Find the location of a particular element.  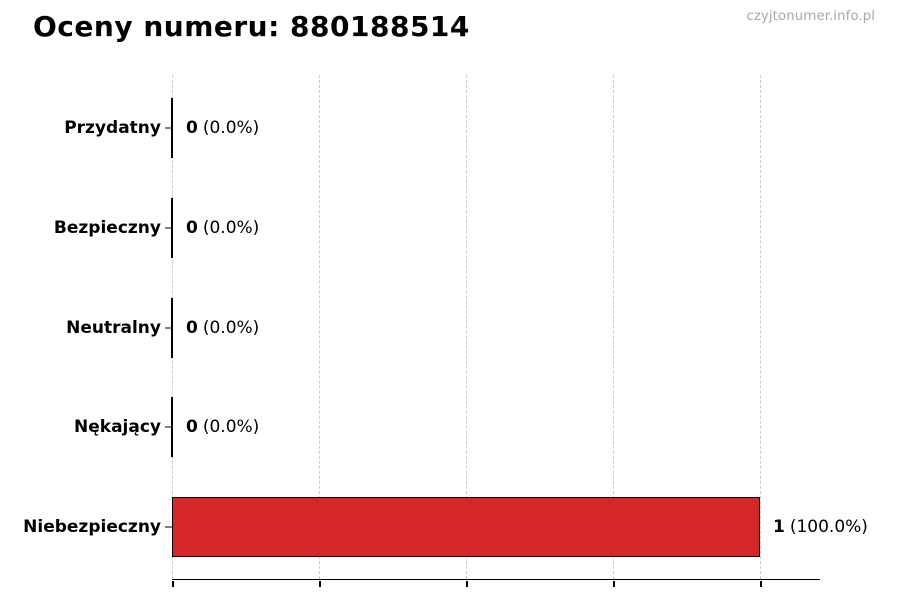

value-count: 1 is located at coordinates (779, 527).